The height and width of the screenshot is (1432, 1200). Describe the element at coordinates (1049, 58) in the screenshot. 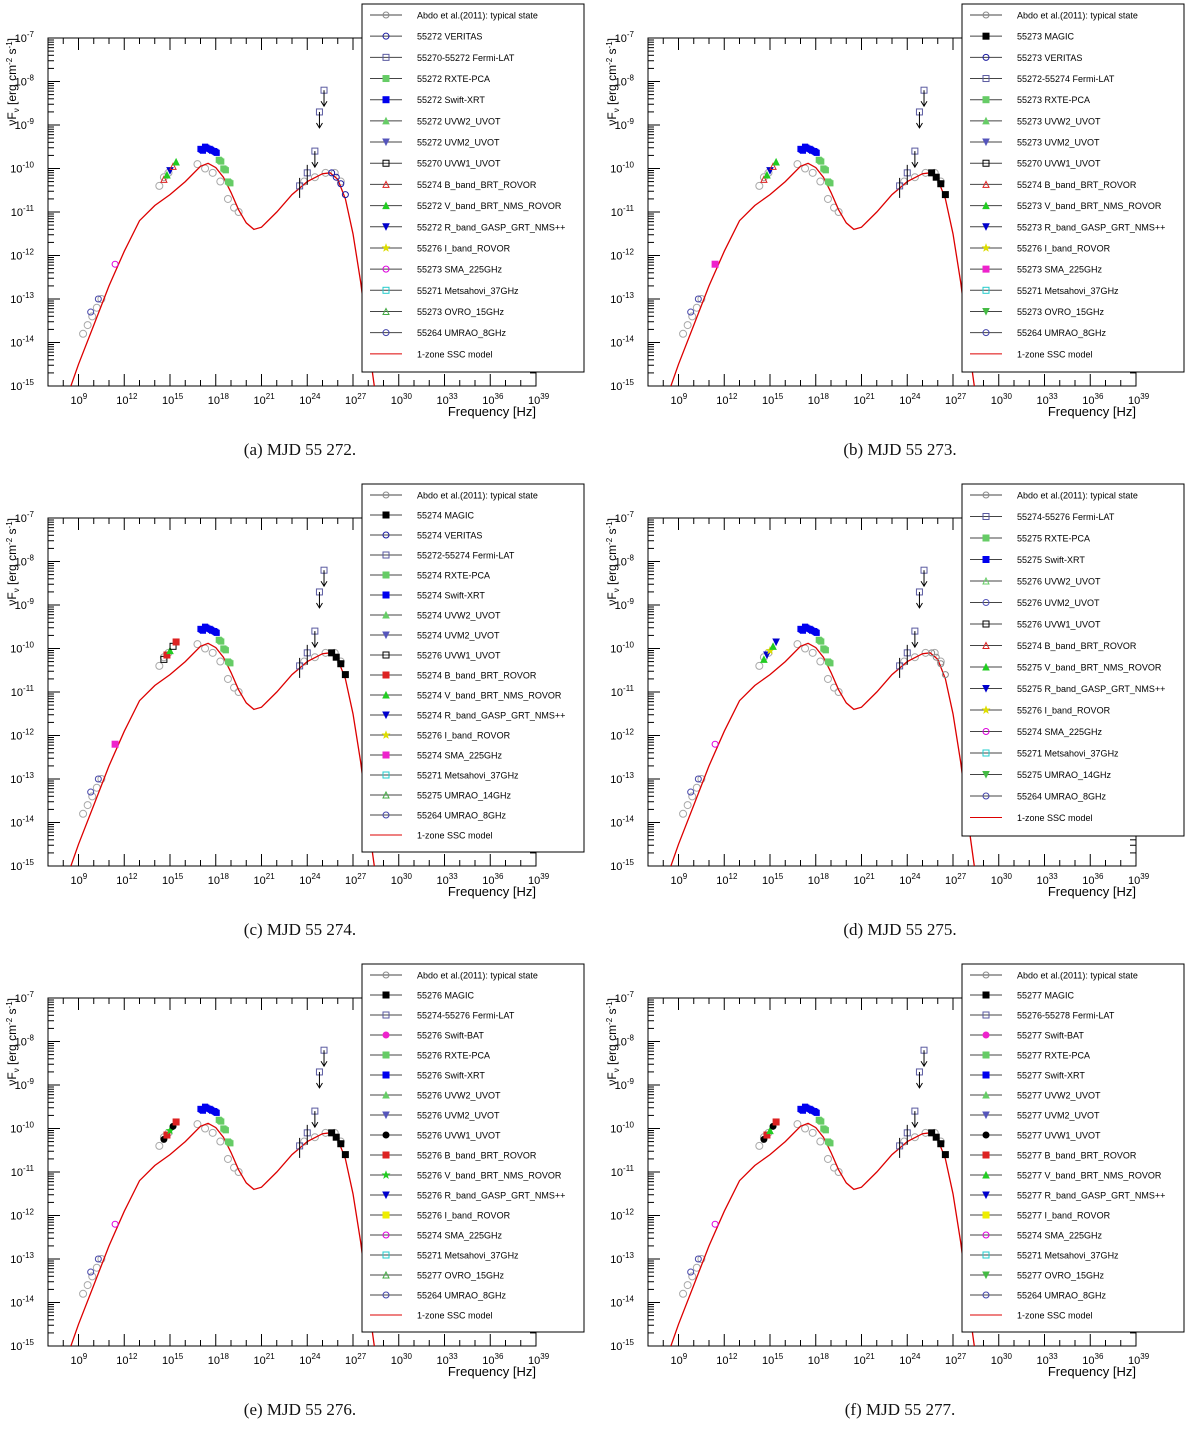

I see `legend-label: 55273 VERITAS` at that location.